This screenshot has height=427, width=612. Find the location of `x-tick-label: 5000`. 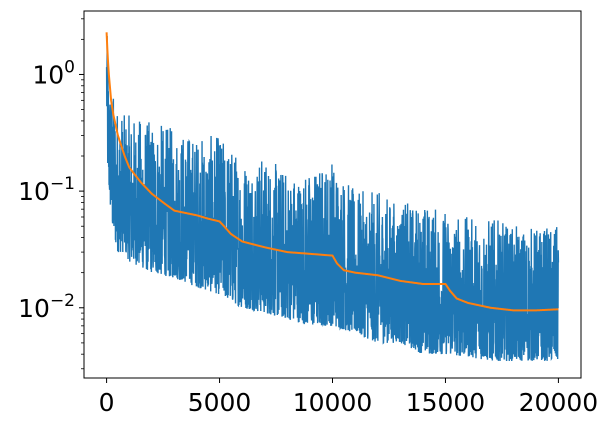

x-tick-label: 5000 is located at coordinates (220, 402).